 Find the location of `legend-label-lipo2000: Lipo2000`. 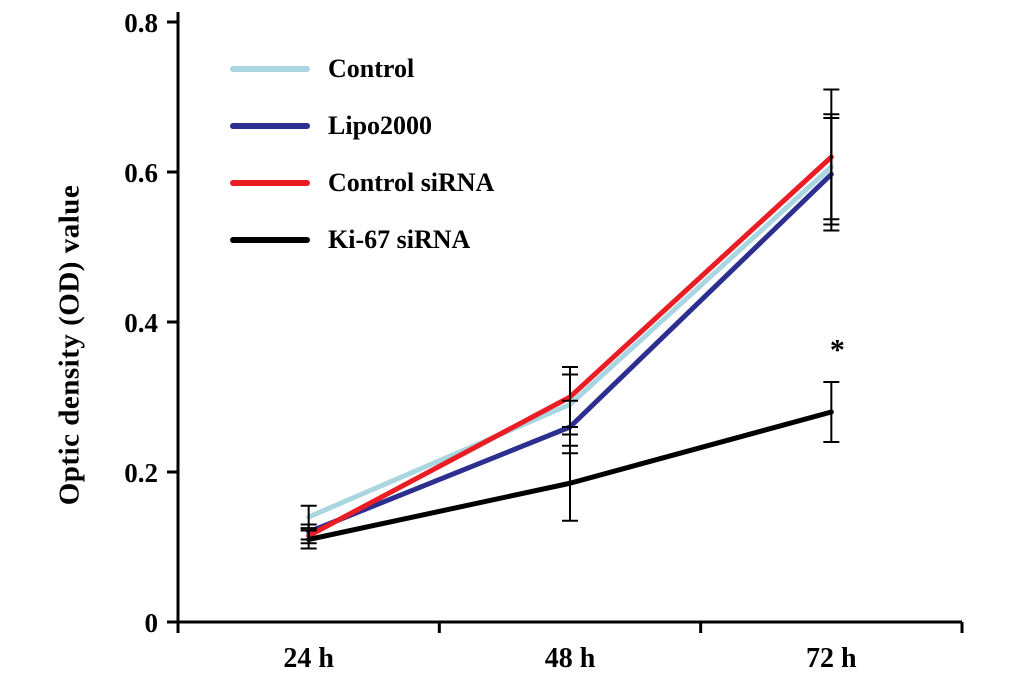

legend-label-lipo2000: Lipo2000 is located at coordinates (380, 125).